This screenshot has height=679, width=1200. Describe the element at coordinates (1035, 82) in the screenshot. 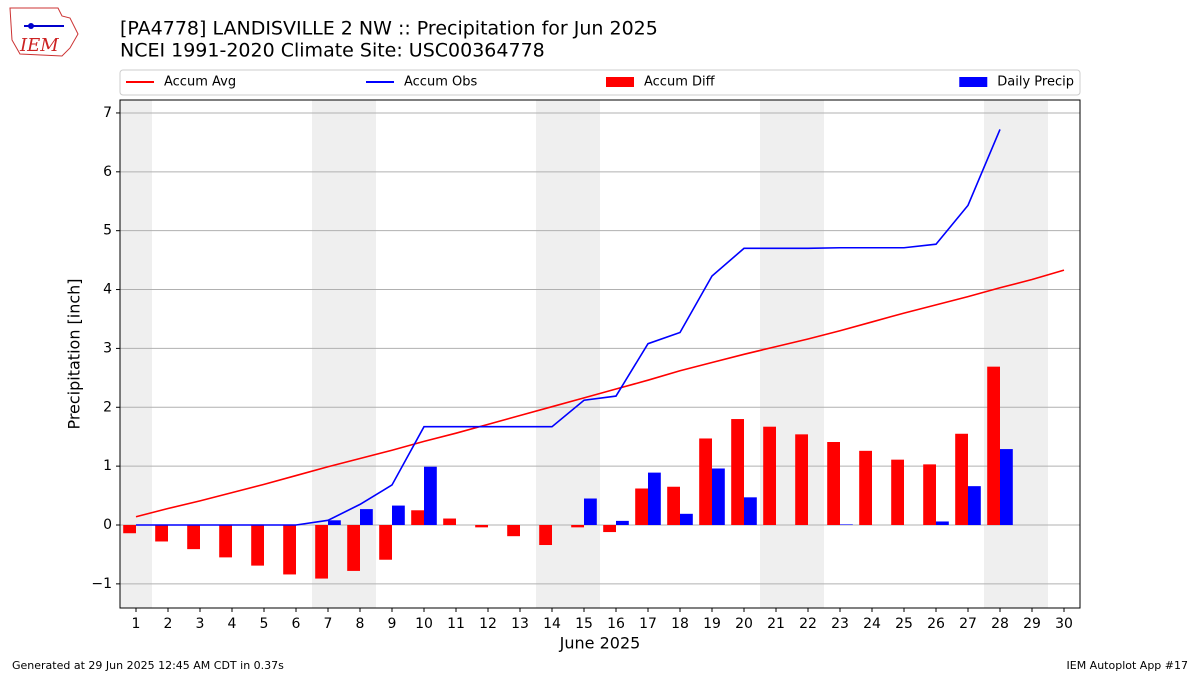

I see `legend-label: Daily Precip` at that location.